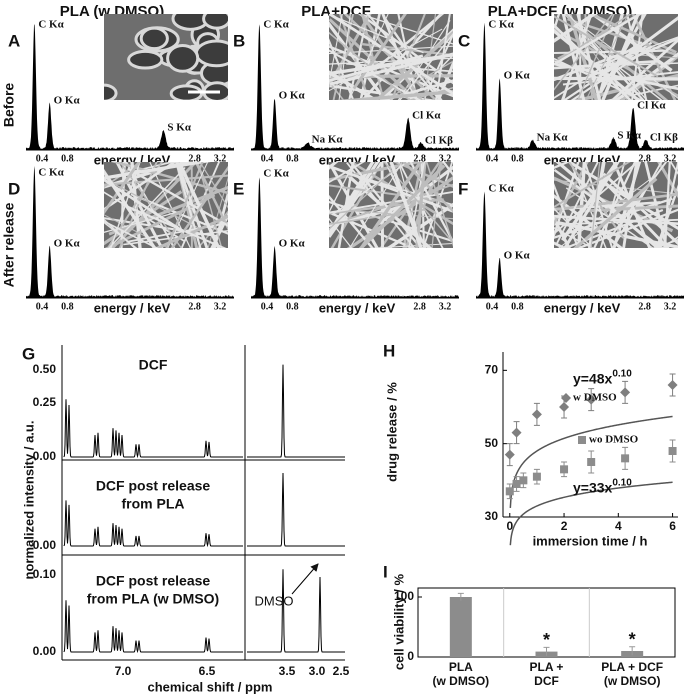 The image size is (685, 696). I want to click on x-tick-label: 6.5, so click(207, 671).